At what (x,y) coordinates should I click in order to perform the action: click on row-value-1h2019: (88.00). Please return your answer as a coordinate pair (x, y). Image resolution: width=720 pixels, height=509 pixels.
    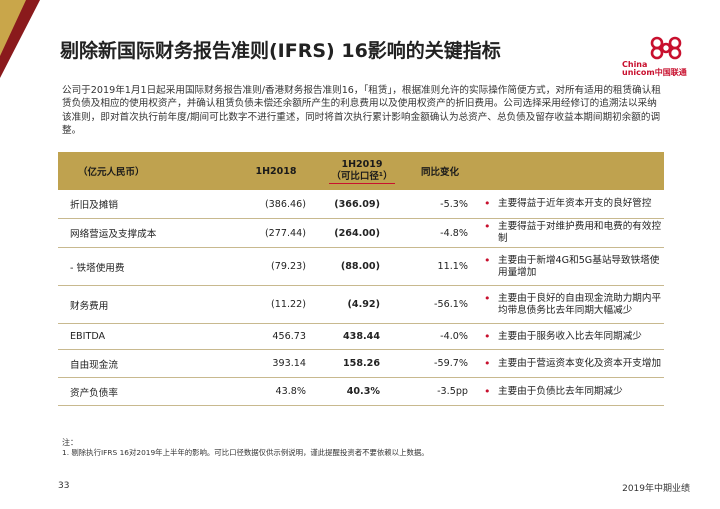
    Looking at the image, I should click on (360, 266).